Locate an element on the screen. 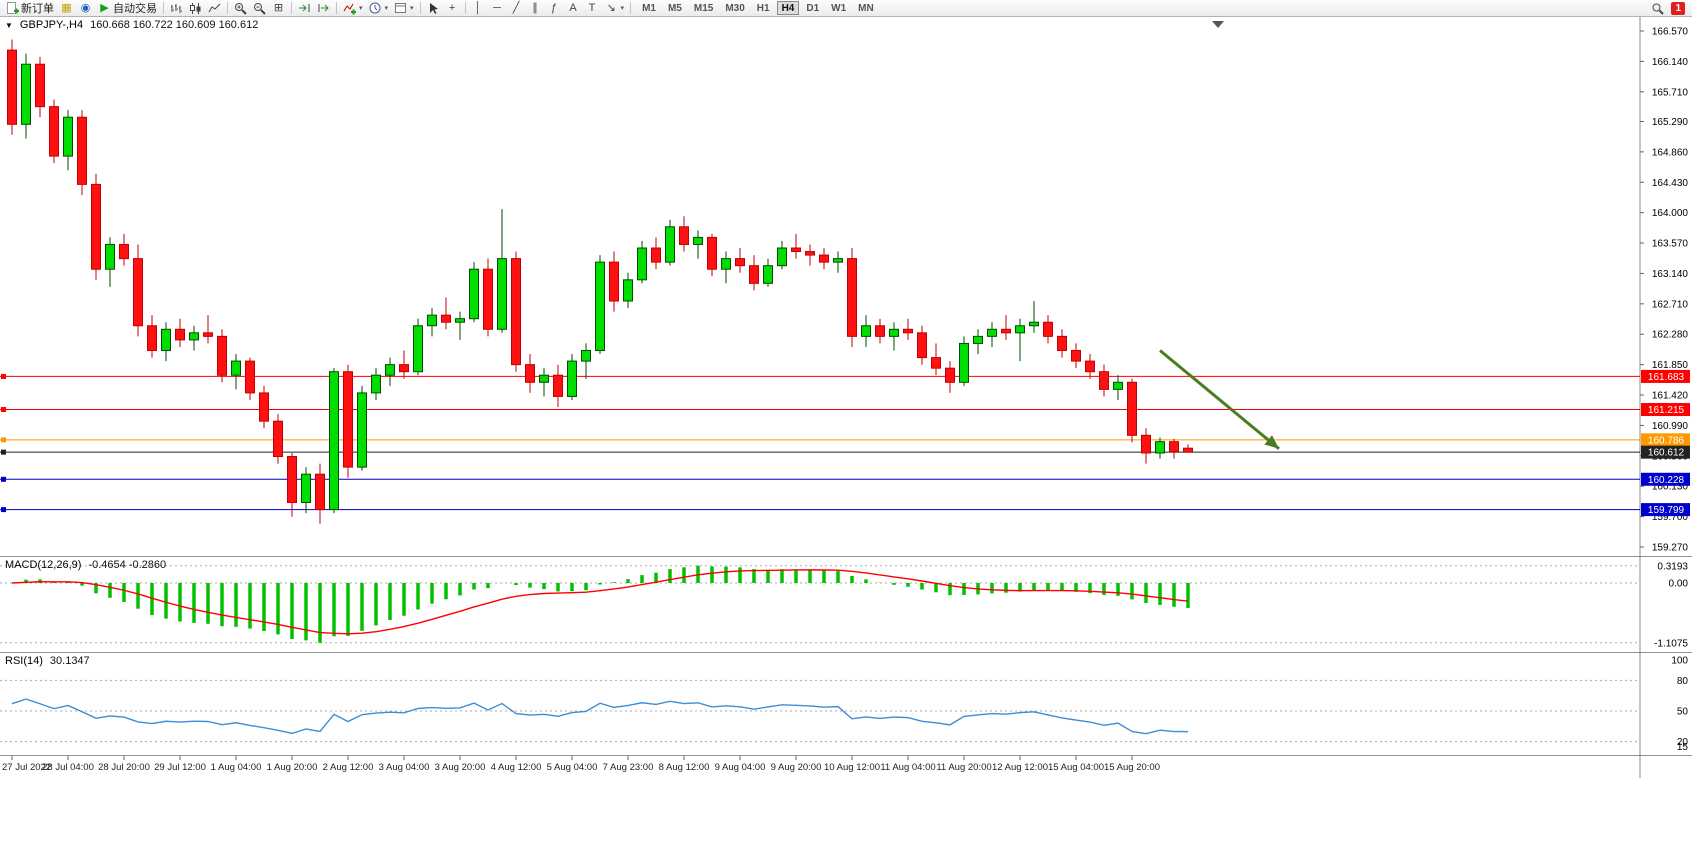 Image resolution: width=1692 pixels, height=841 pixels. svg-text: 165.710 is located at coordinates (1670, 92).